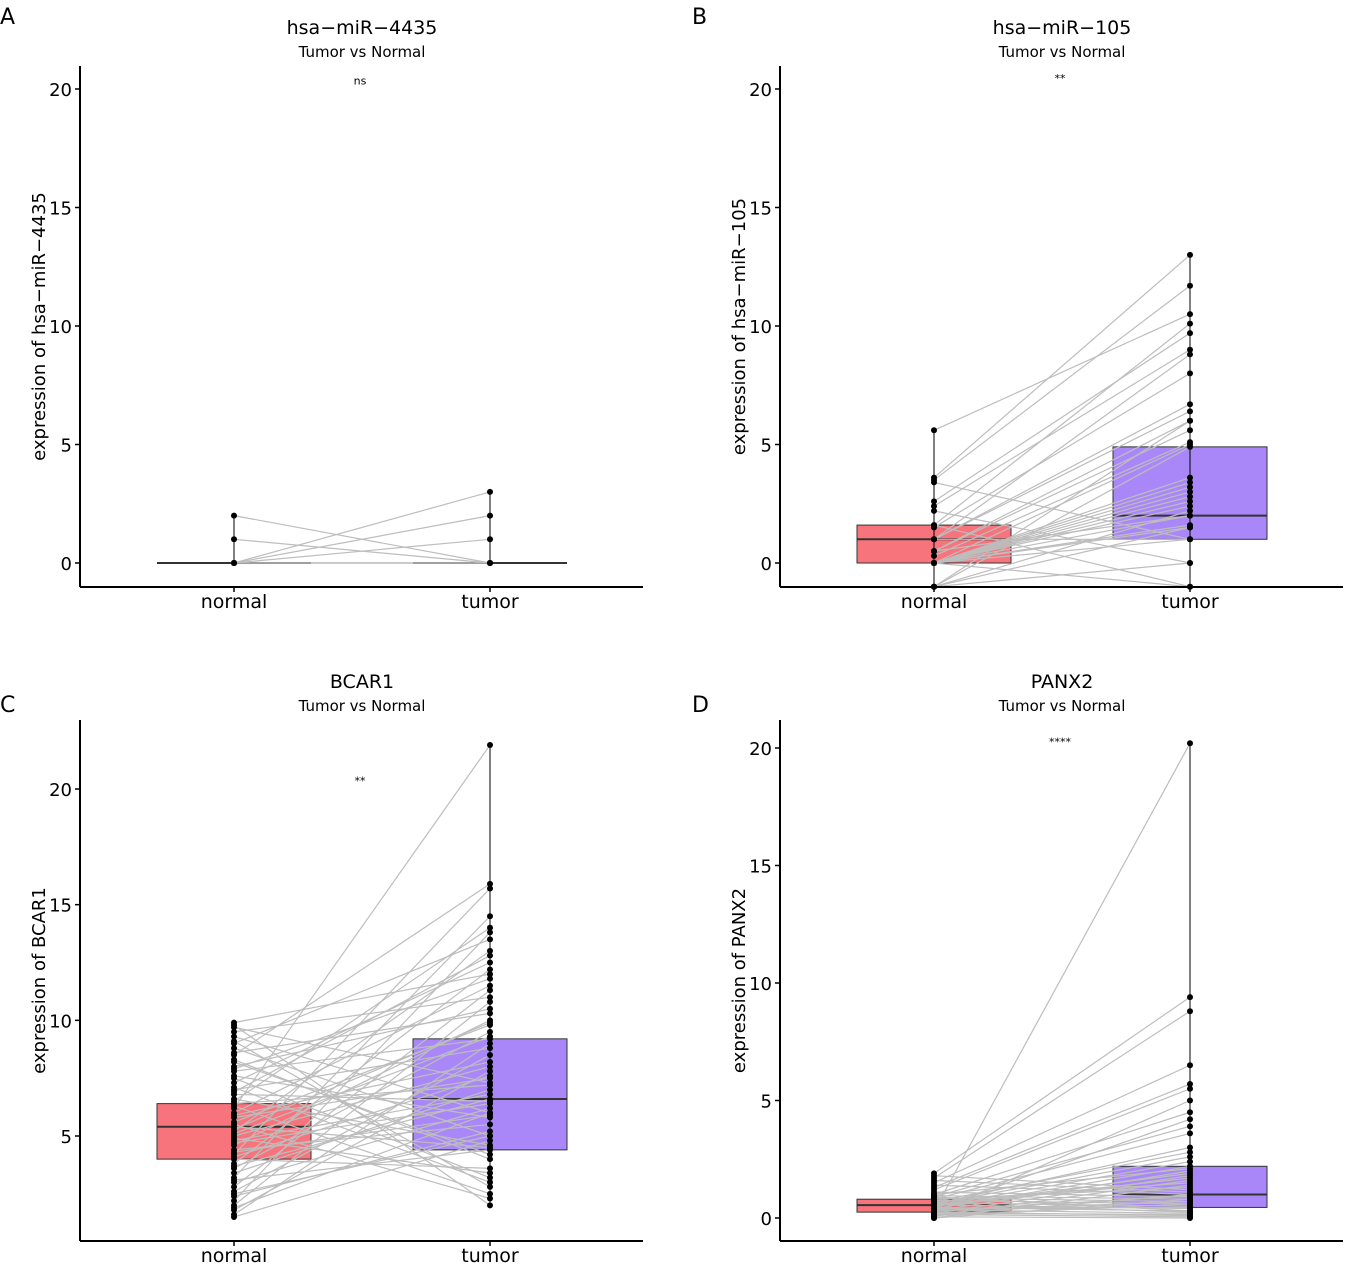 This screenshot has width=1345, height=1264. What do you see at coordinates (760, 327) in the screenshot?
I see `y-tick-label-b-2: 10` at bounding box center [760, 327].